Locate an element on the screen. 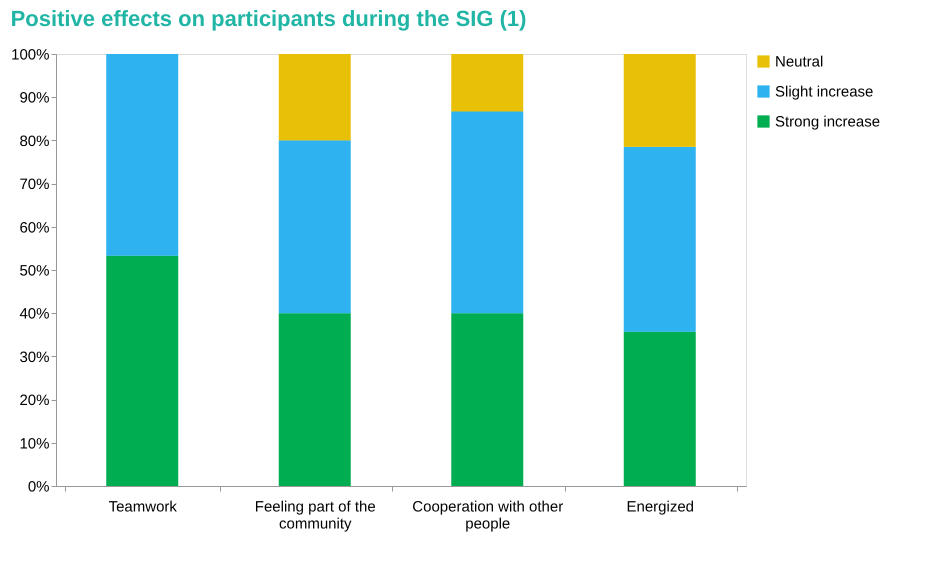 The width and height of the screenshot is (952, 563). y-tick-label: 100% is located at coordinates (30, 55).